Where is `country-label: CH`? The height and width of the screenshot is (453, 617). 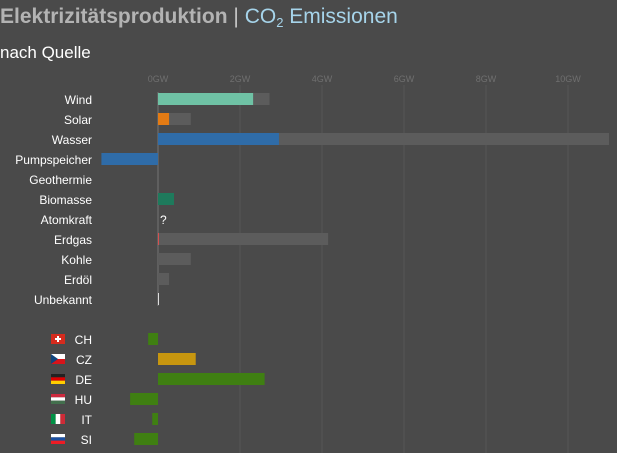
country-label: CH is located at coordinates (83, 340).